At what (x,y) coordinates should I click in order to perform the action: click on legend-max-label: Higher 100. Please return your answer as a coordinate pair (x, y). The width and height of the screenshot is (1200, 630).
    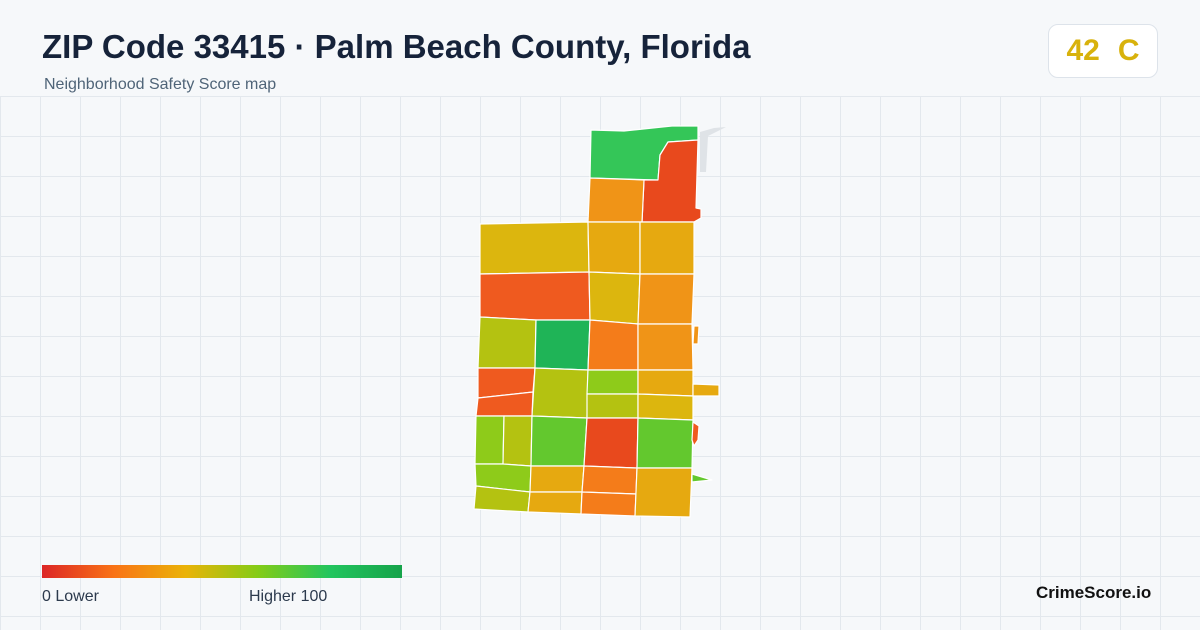
    Looking at the image, I should click on (288, 596).